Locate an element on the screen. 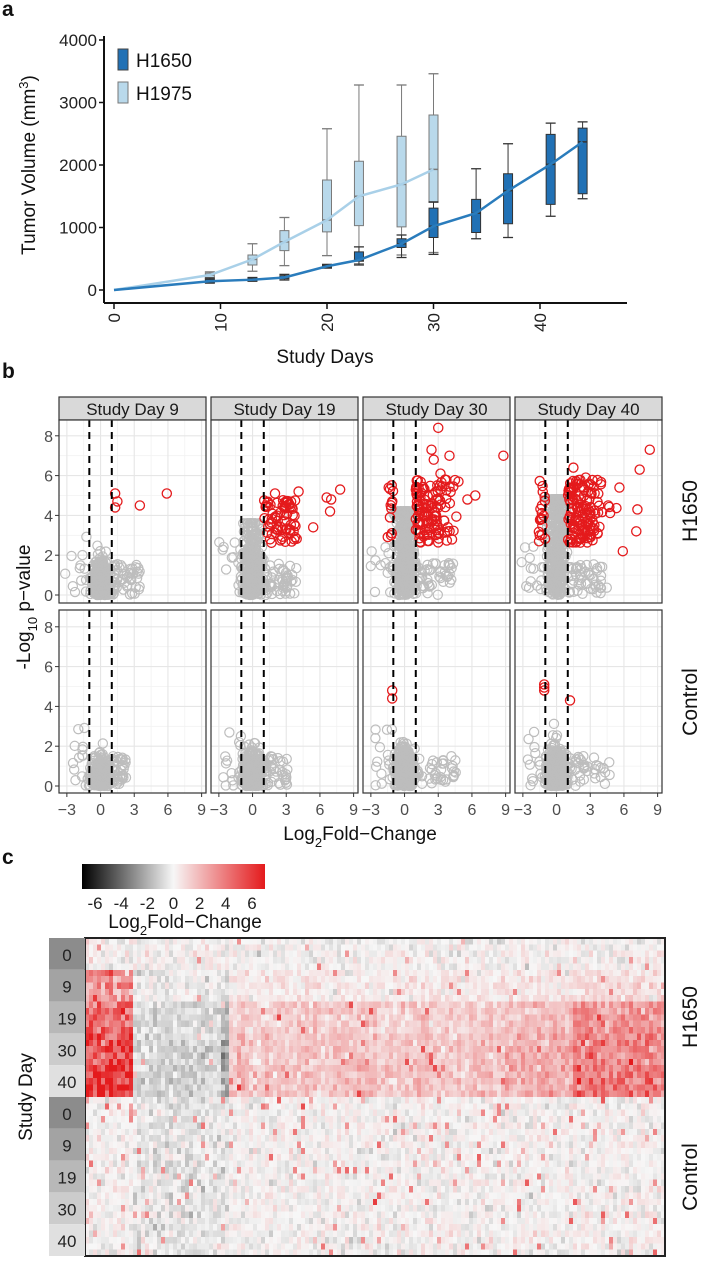 The height and width of the screenshot is (1261, 701). y-label-text: Tumor Volume (mm is located at coordinates (29, 172).